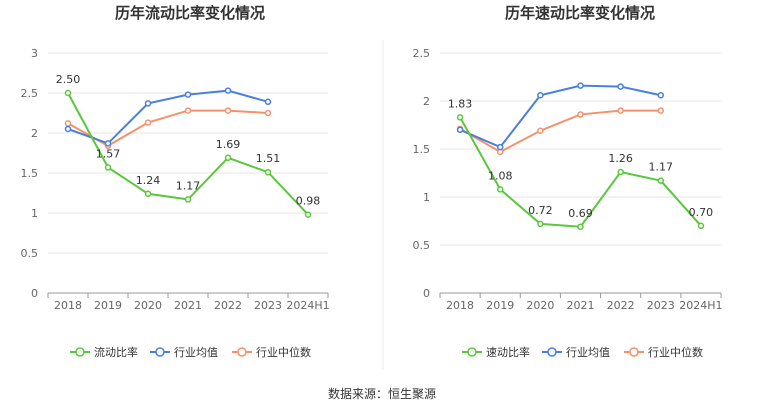 The image size is (765, 413). Describe the element at coordinates (190, 13) in the screenshot. I see `chart-title: 历年流动比率变化情况` at that location.